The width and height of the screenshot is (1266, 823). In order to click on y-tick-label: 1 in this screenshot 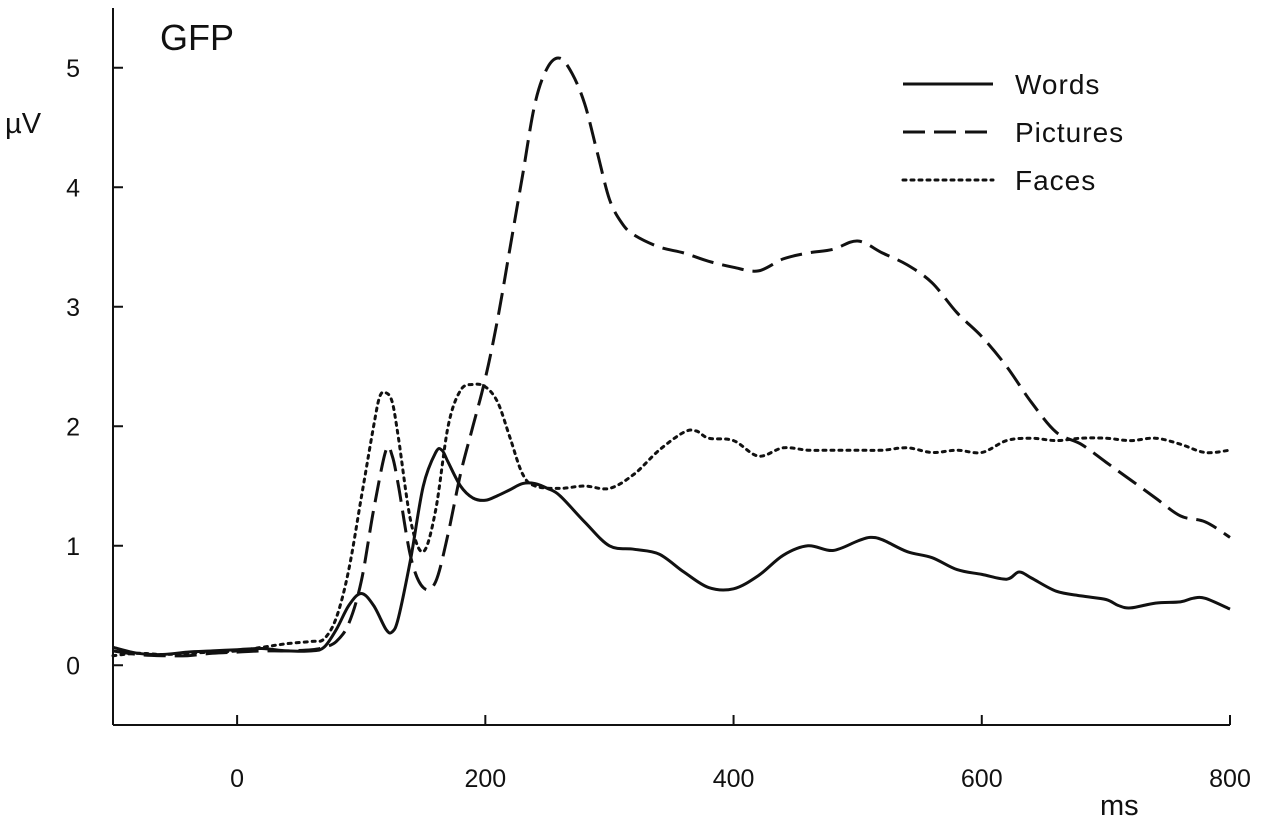, I will do `click(73, 547)`.